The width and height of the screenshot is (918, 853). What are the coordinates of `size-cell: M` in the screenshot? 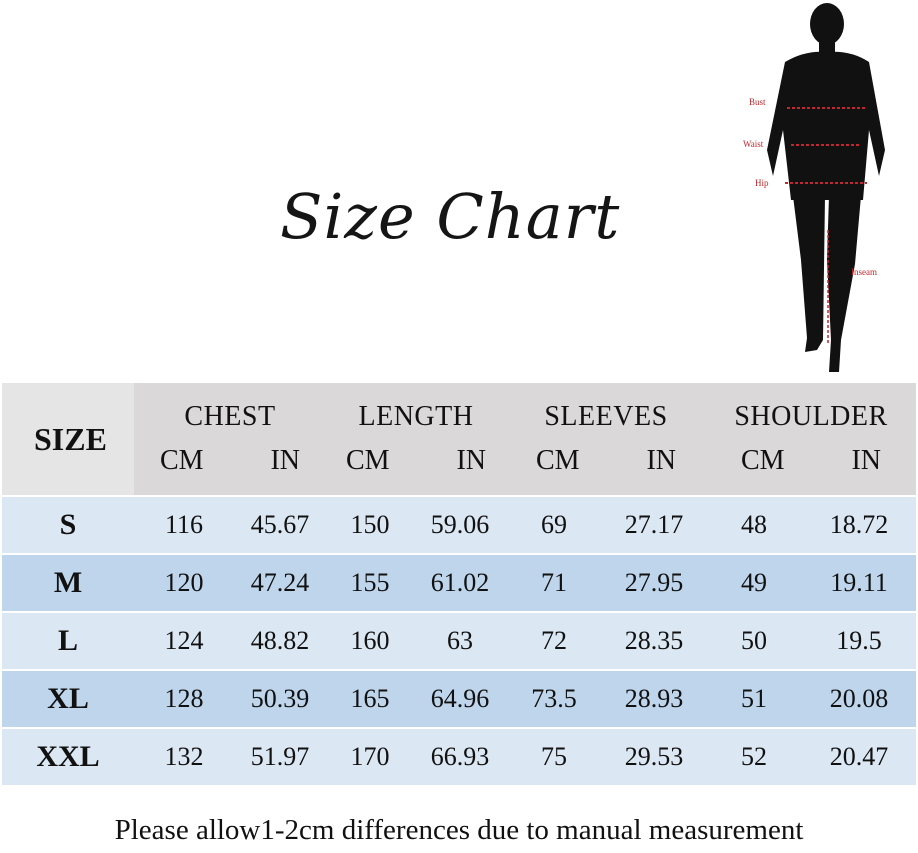 It's located at (68, 583).